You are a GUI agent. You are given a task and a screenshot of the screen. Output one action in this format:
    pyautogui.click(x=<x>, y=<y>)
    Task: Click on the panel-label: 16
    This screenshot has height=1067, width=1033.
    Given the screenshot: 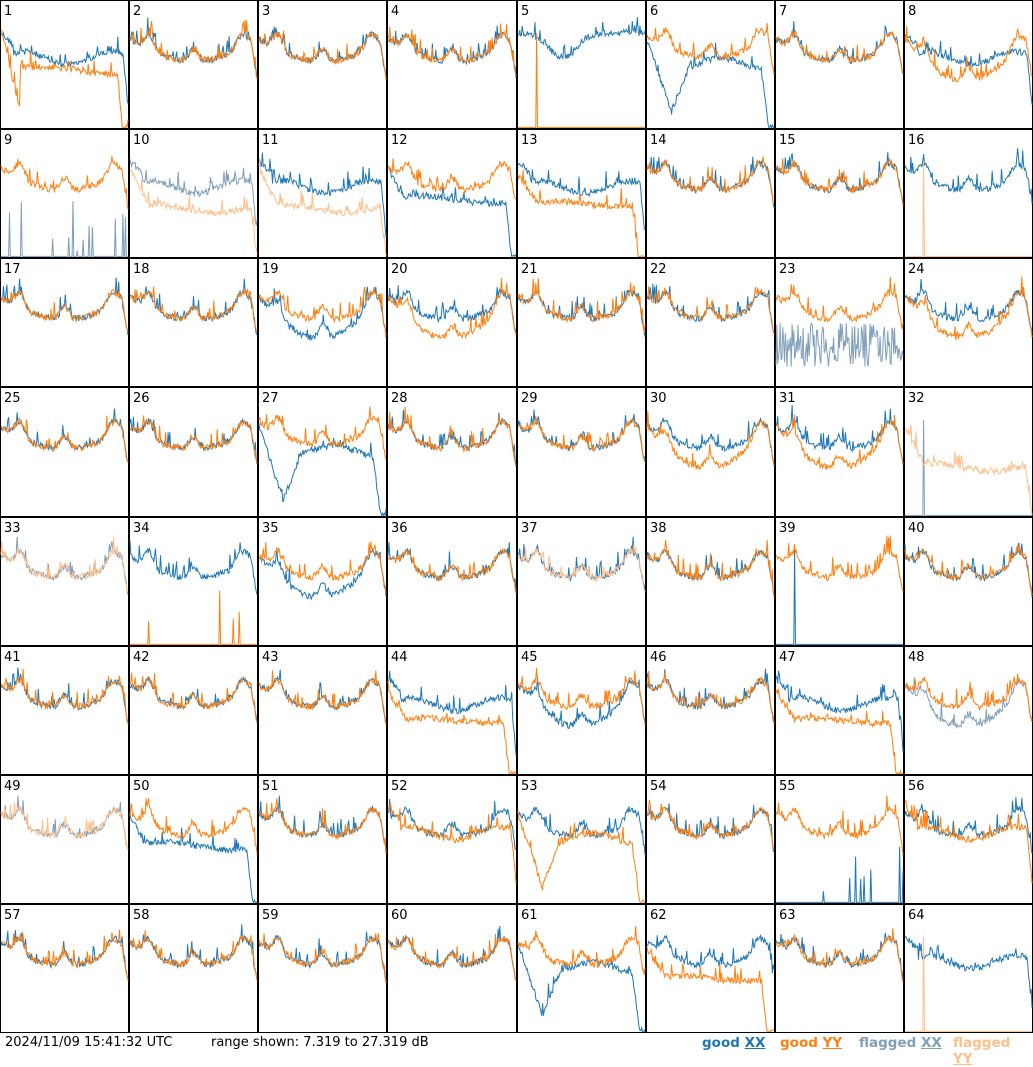 What is the action you would take?
    pyautogui.click(x=916, y=140)
    